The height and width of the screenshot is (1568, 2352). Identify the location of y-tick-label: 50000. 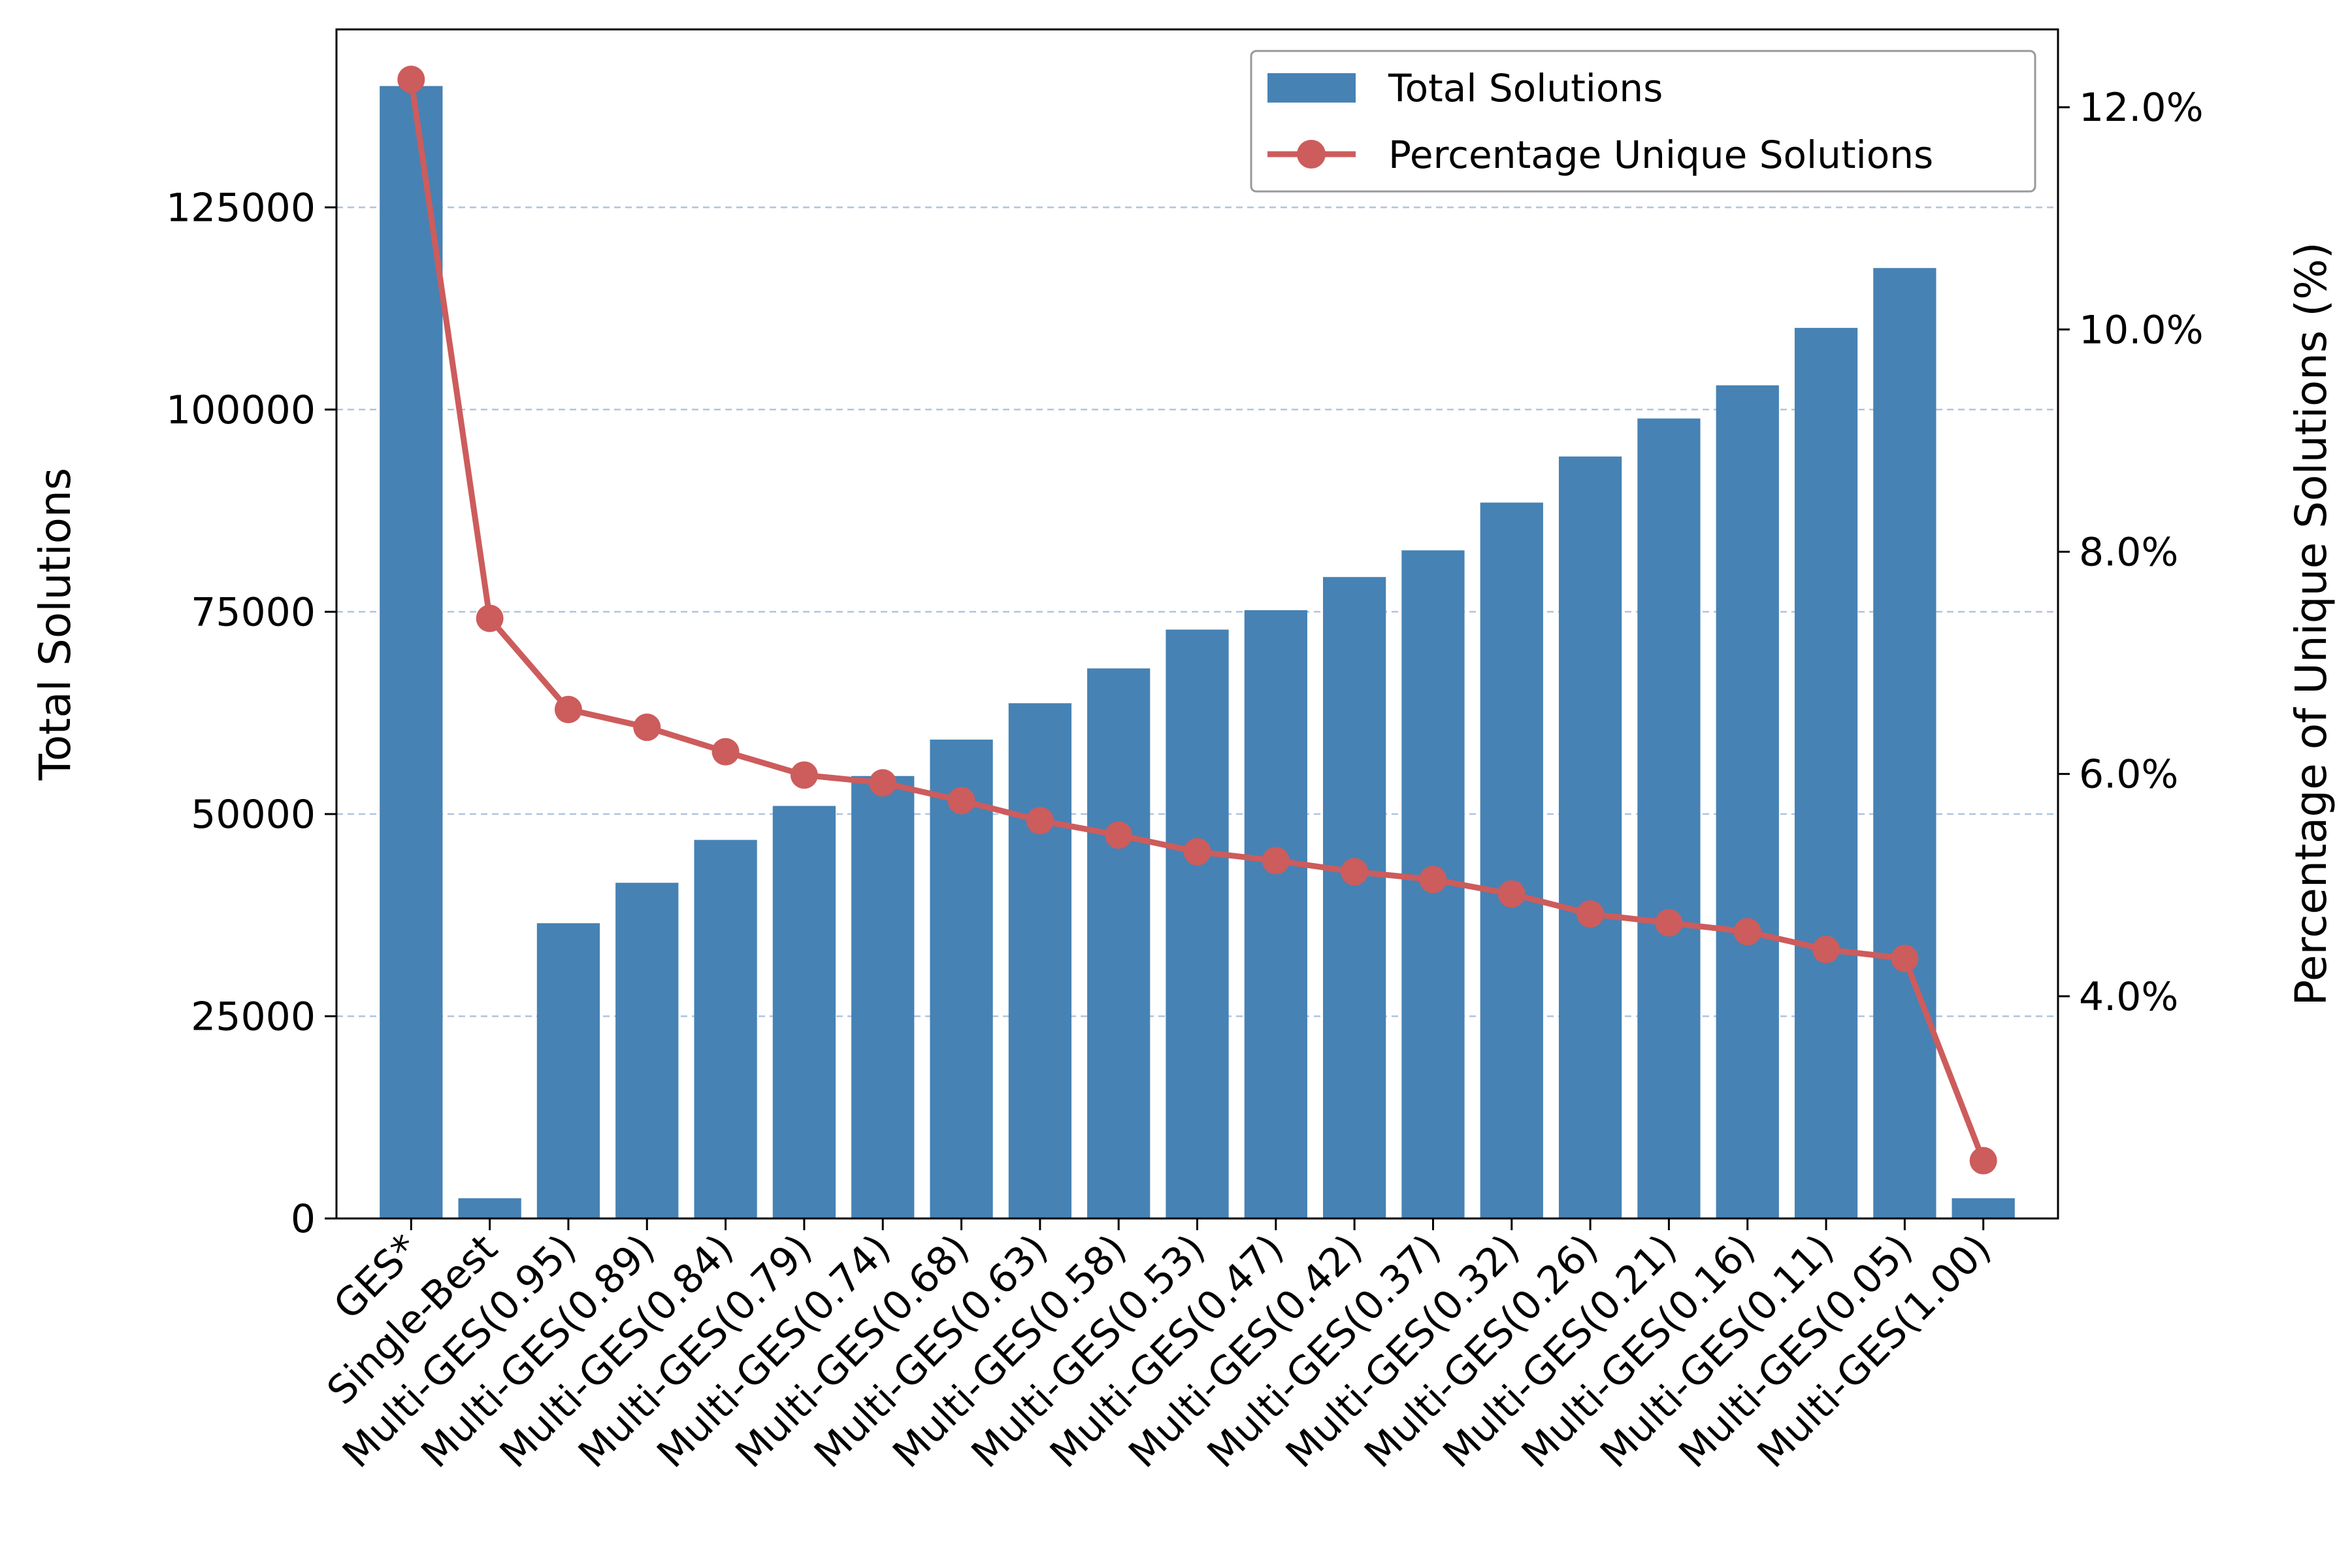
(253, 815).